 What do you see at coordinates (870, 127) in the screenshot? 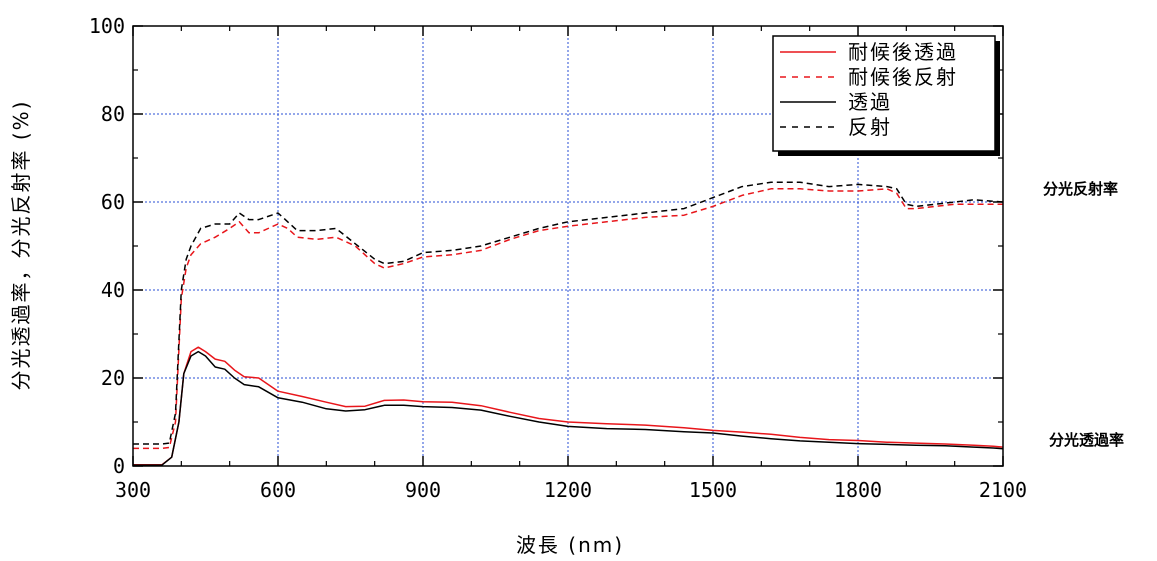
I see `legend-label-4: 反射` at bounding box center [870, 127].